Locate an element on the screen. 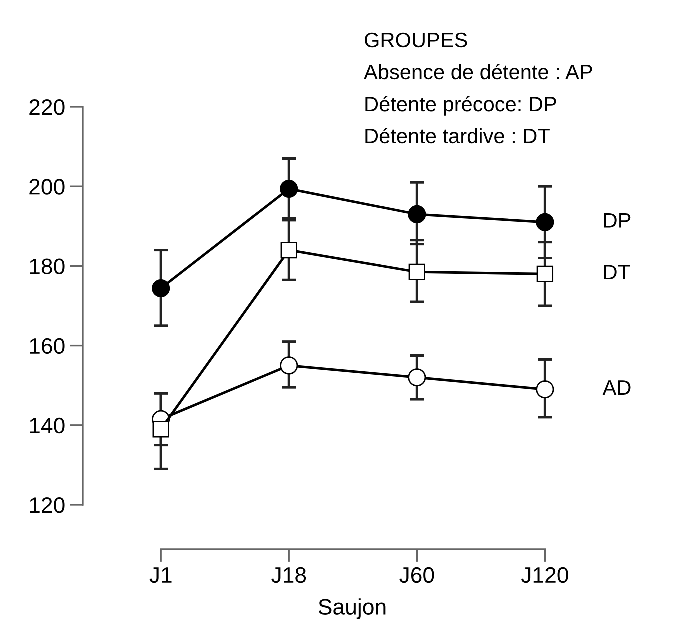  y-tick-label: 160 is located at coordinates (47, 346).